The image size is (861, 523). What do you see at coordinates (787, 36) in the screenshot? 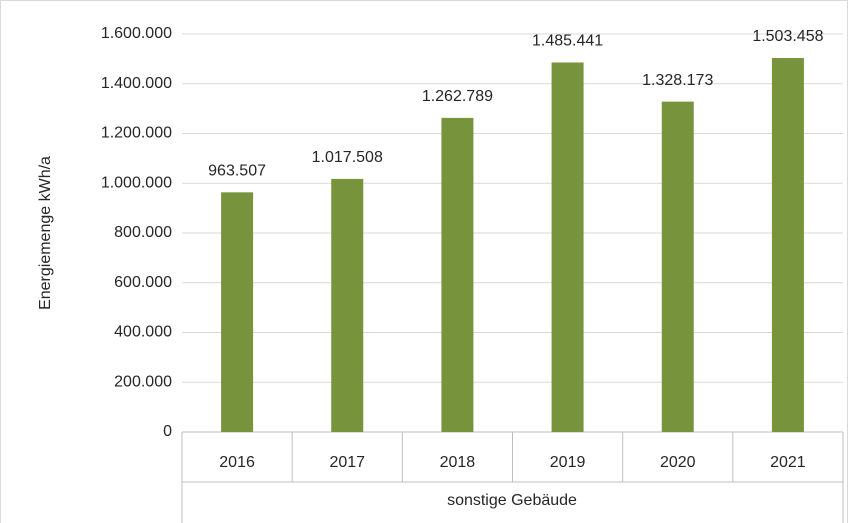
I see `data-label: 1.503.458` at bounding box center [787, 36].